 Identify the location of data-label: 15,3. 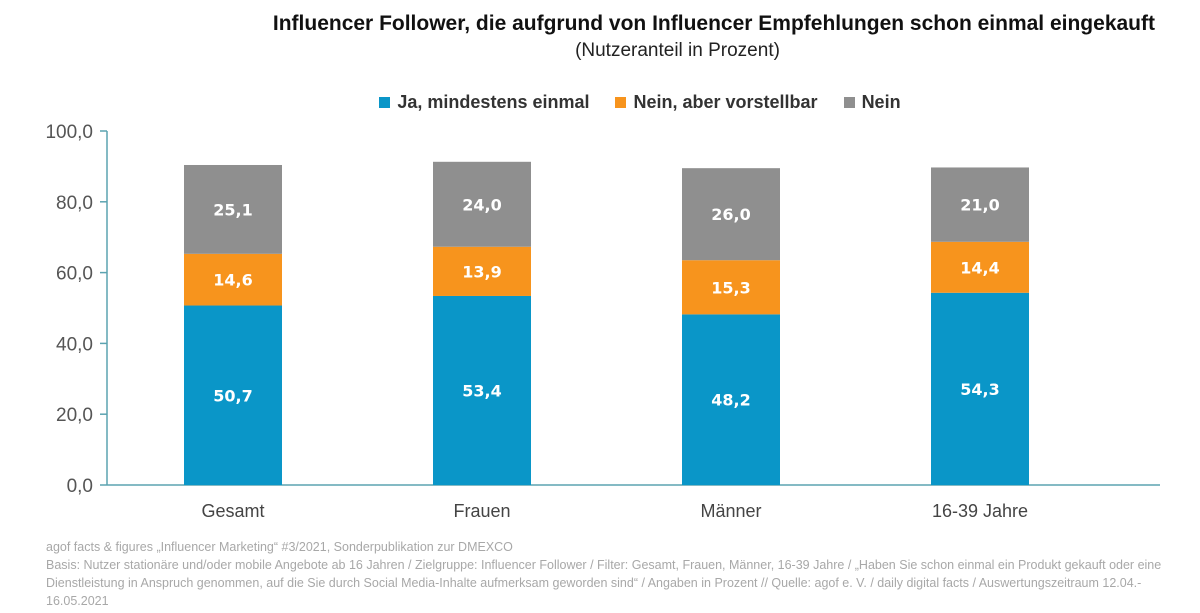
(730, 287).